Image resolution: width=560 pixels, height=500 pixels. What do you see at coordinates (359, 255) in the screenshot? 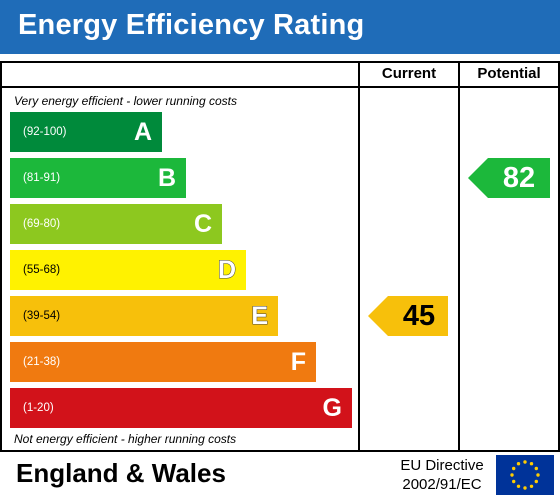
I see `column-divider-current` at bounding box center [359, 255].